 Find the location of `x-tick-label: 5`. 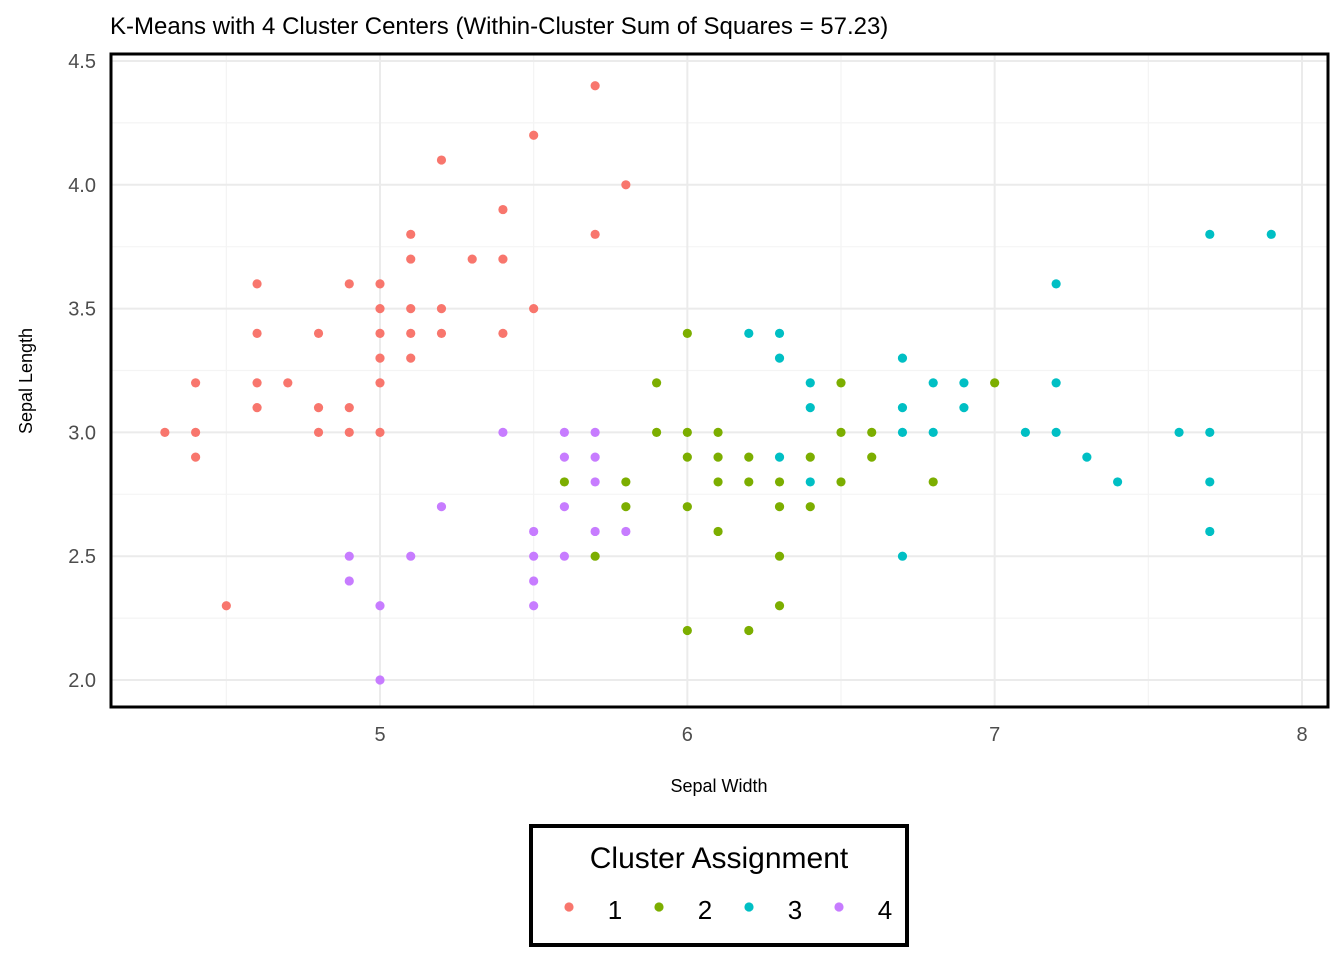

x-tick-label: 5 is located at coordinates (379, 735).